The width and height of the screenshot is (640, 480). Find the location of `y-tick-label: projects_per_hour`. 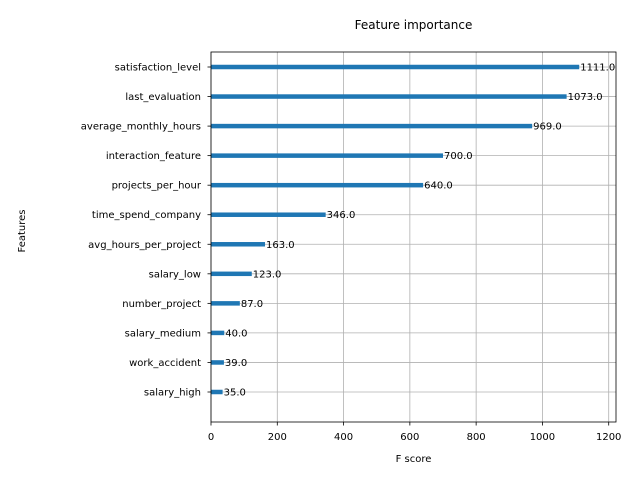

y-tick-label: projects_per_hour is located at coordinates (157, 186).